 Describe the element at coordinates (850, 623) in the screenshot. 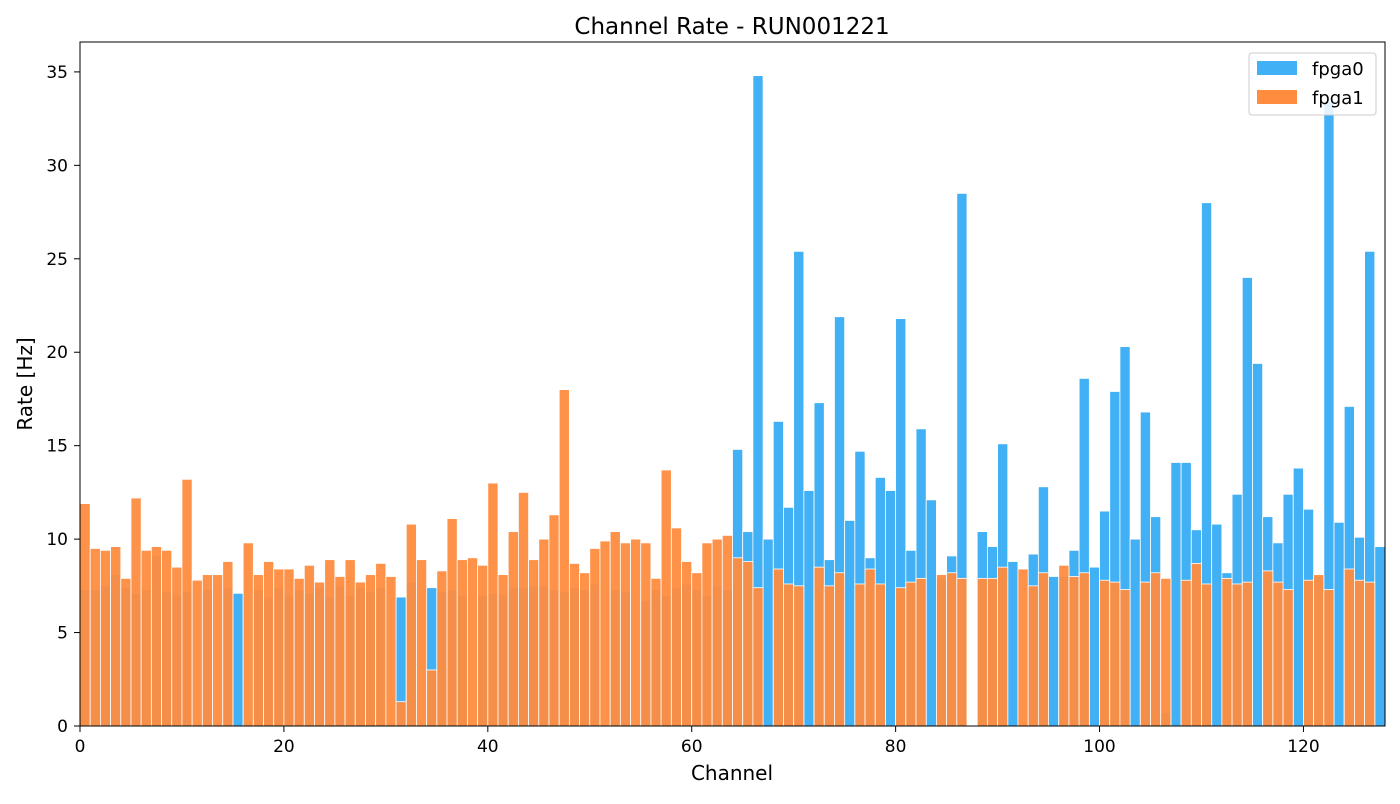

I see `bar-fpga0-ch75` at that location.